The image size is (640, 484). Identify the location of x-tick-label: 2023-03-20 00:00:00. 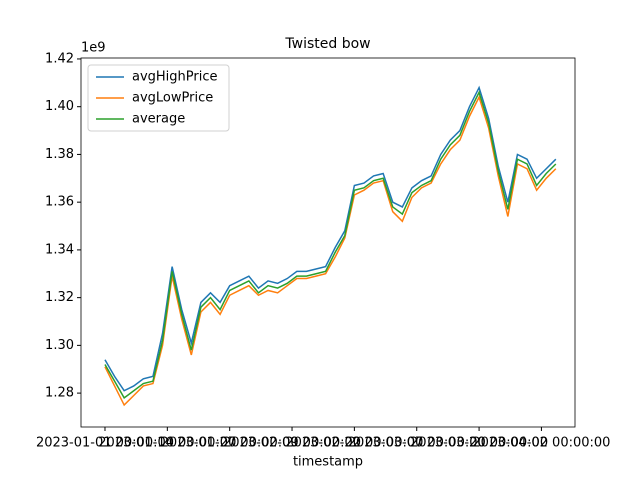
(479, 443).